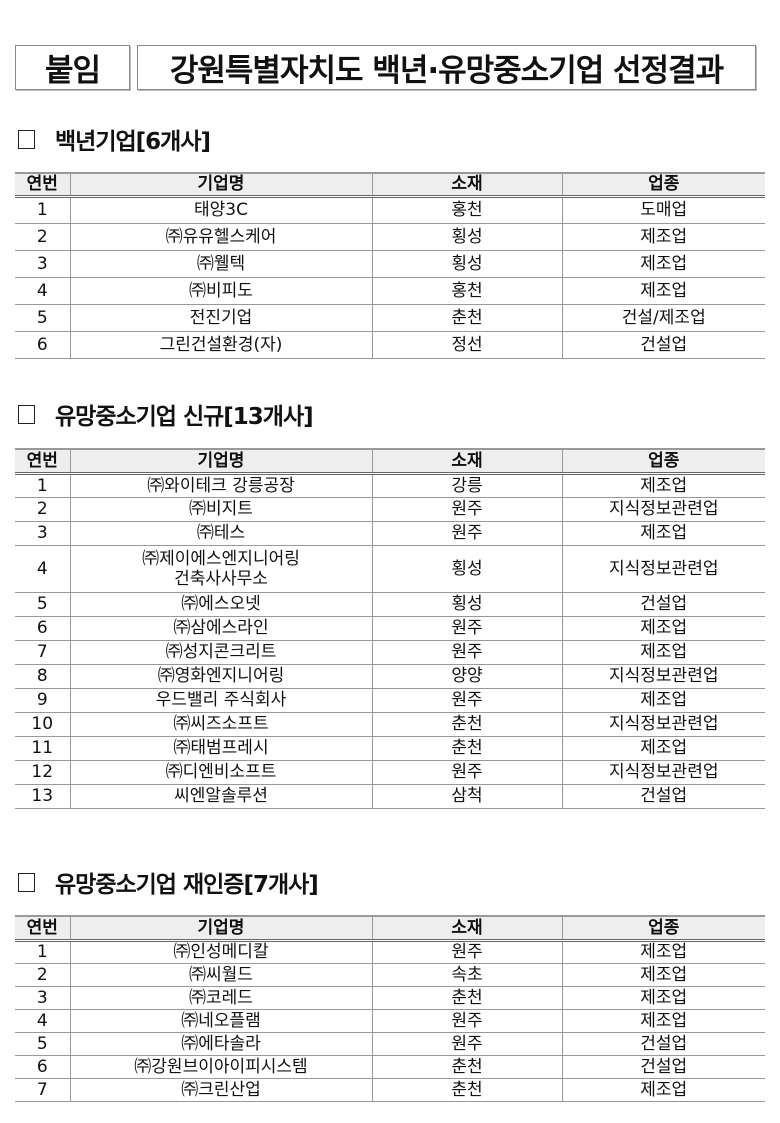  Describe the element at coordinates (133, 142) in the screenshot. I see `section-title: 백년기업[6개사]` at that location.